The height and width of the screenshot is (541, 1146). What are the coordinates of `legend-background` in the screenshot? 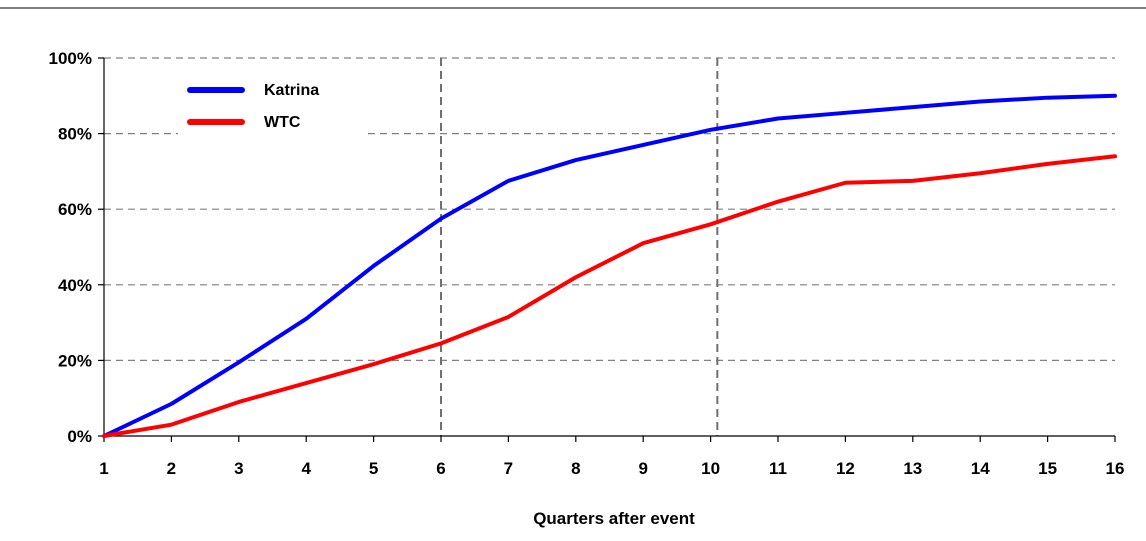 It's located at (273, 105).